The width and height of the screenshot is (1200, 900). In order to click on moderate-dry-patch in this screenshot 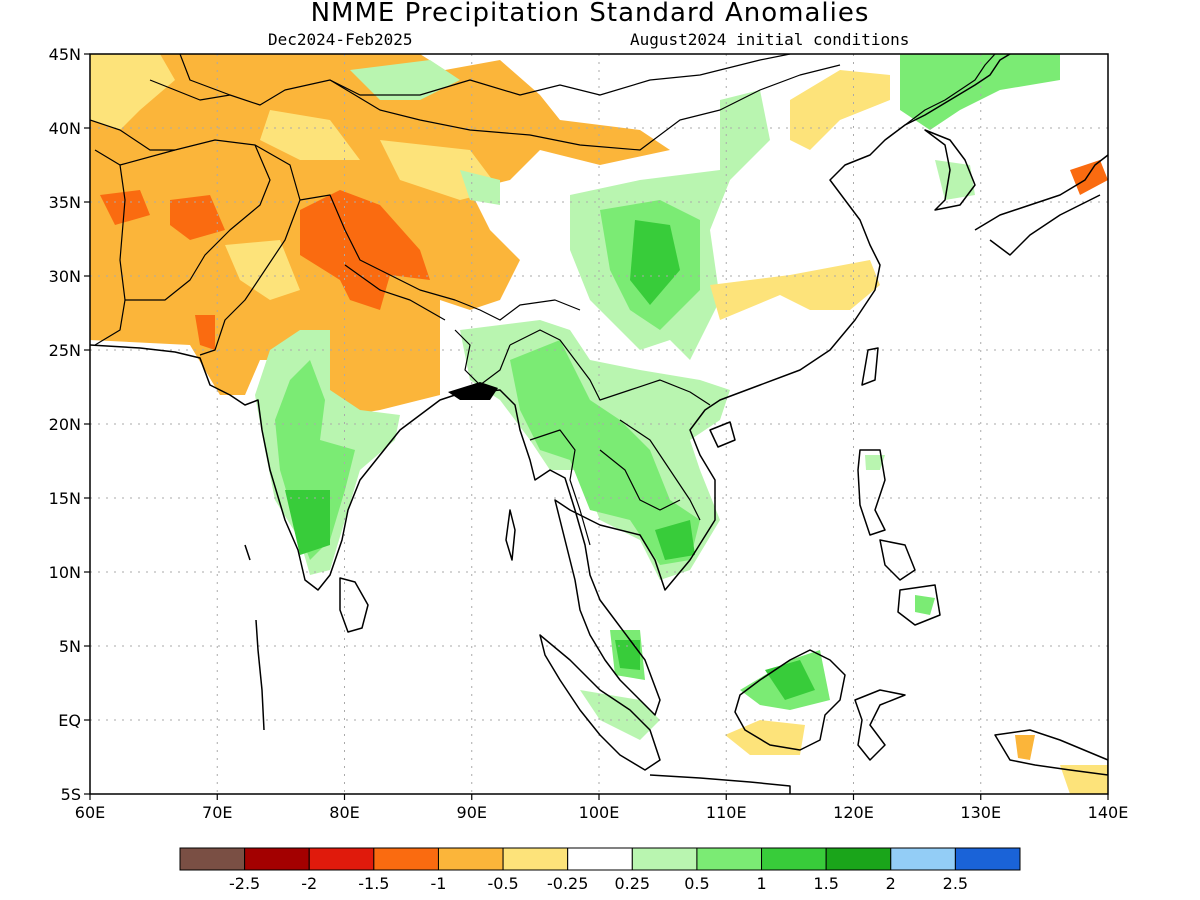, I will do `click(132, 92)`.